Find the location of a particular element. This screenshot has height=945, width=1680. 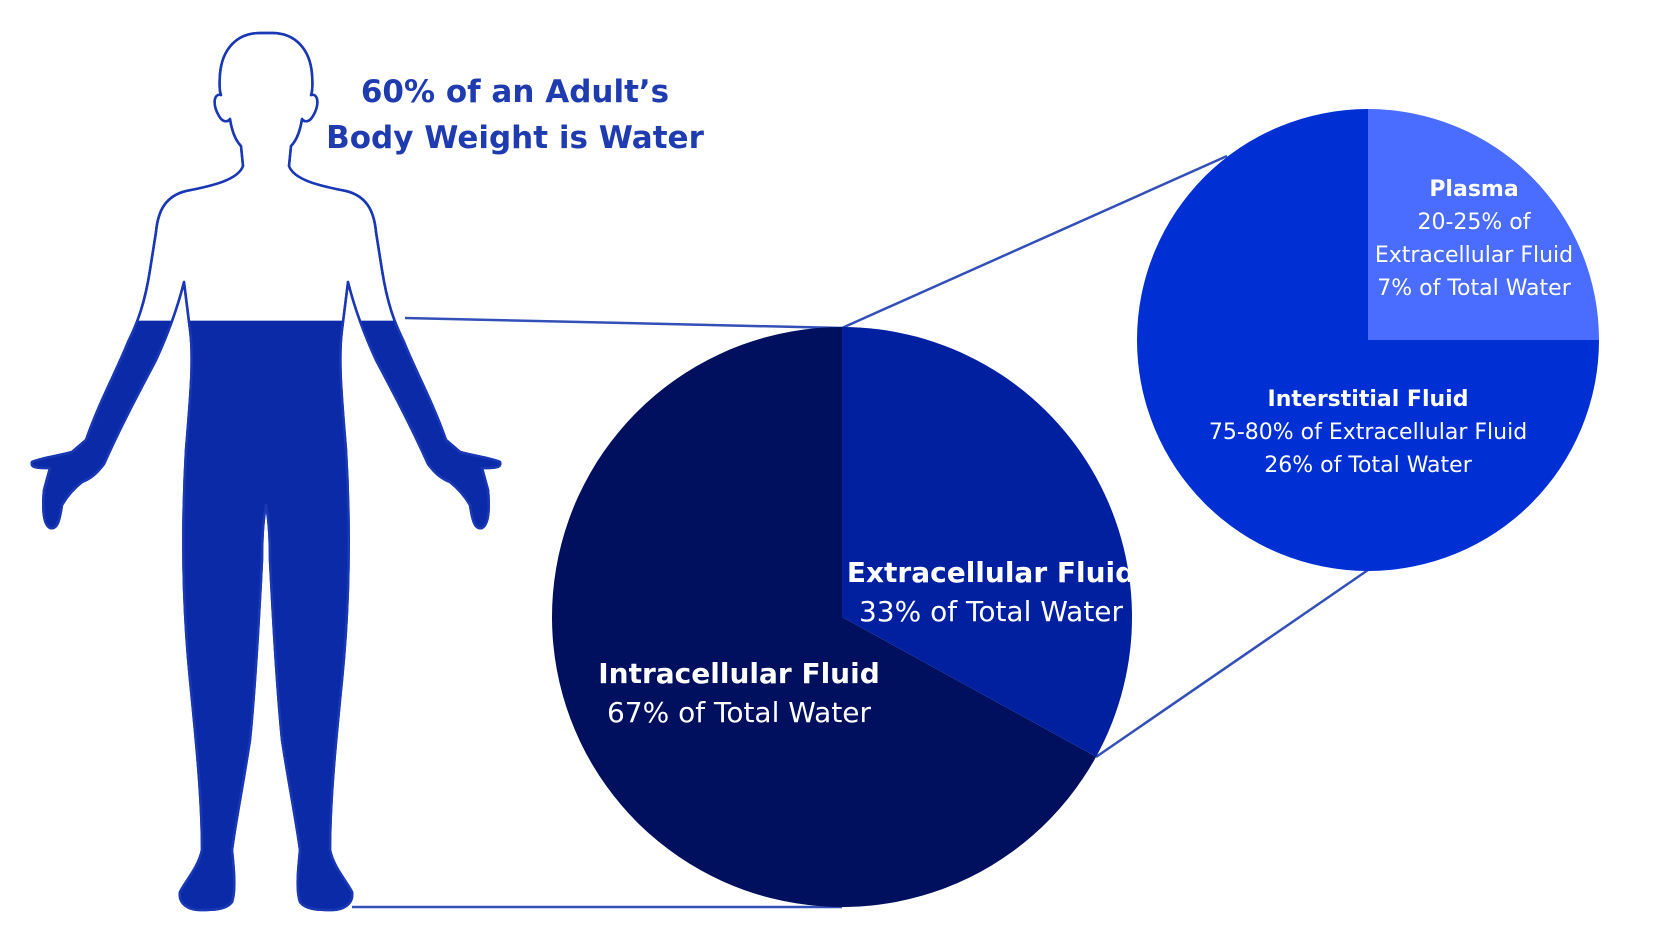

connector-body-to-pie-top is located at coordinates (623, 323).